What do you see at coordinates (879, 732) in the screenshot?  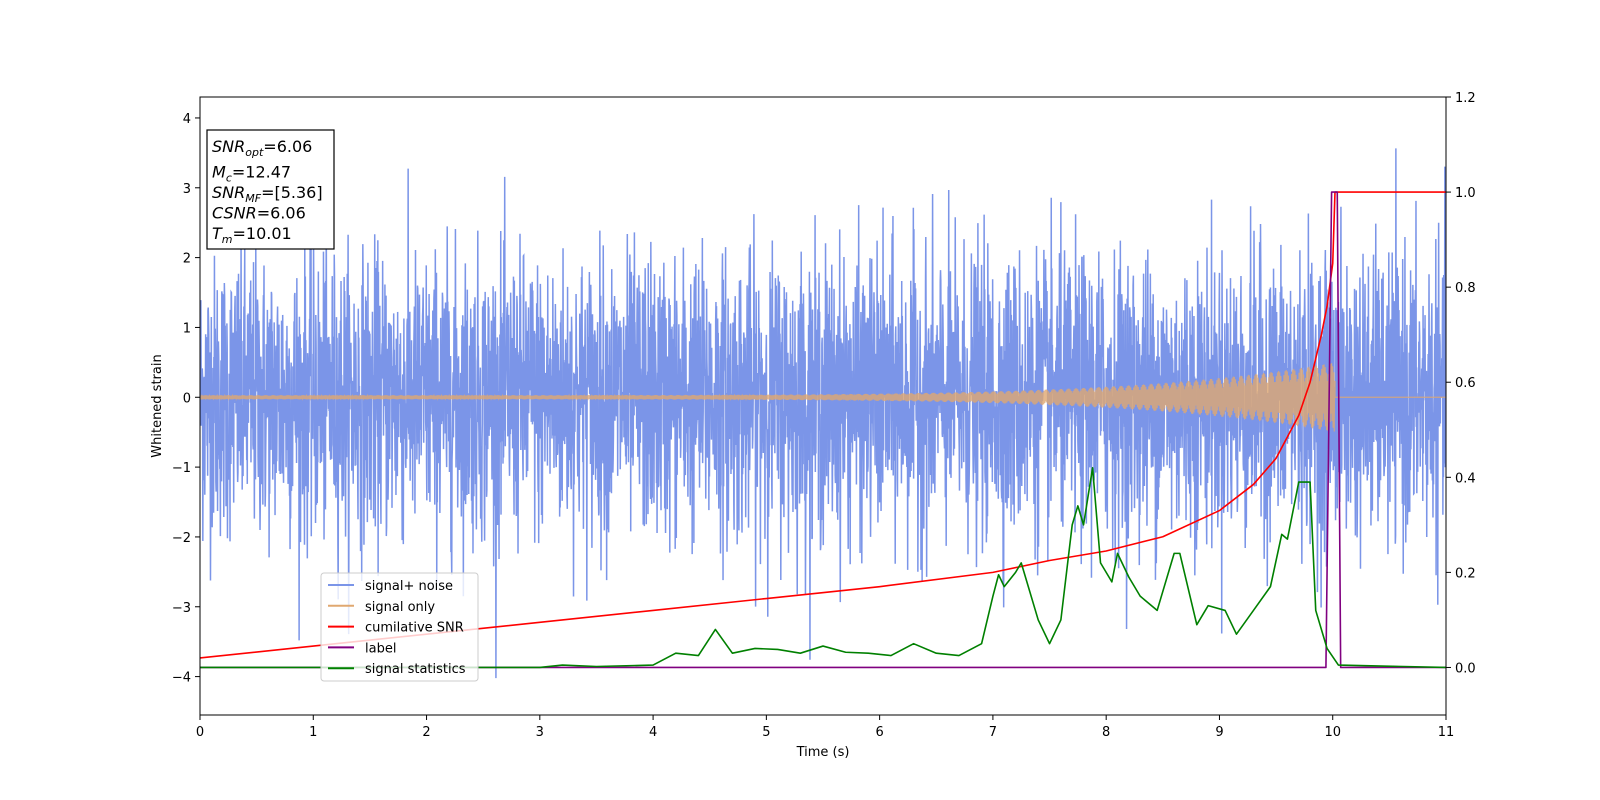 I see `x-tick-label: 6` at bounding box center [879, 732].